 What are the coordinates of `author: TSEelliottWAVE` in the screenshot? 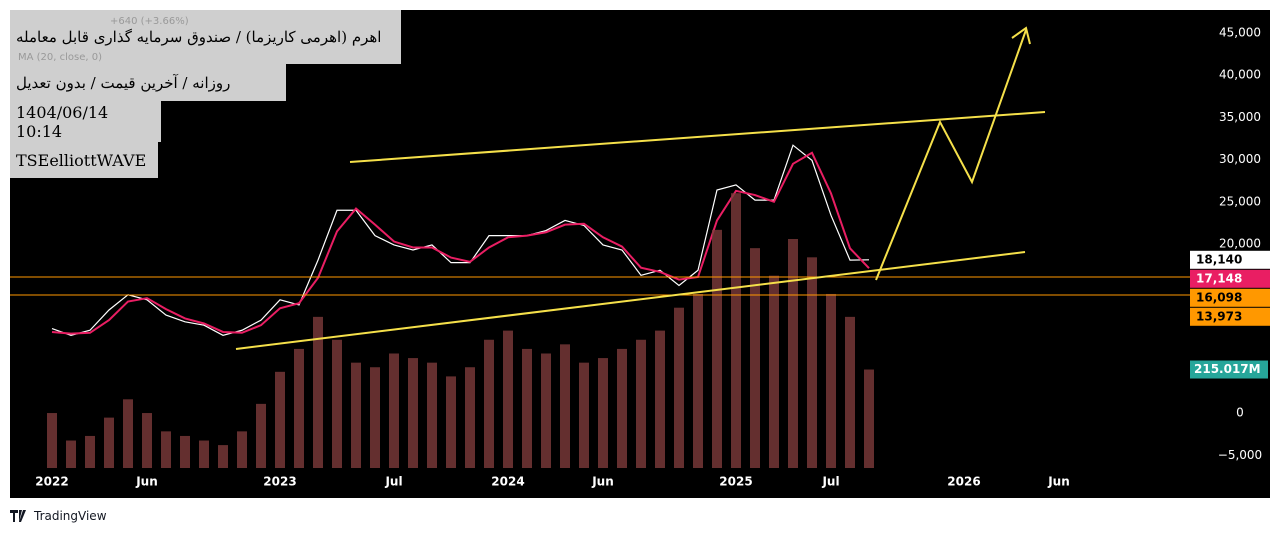 It's located at (81, 160).